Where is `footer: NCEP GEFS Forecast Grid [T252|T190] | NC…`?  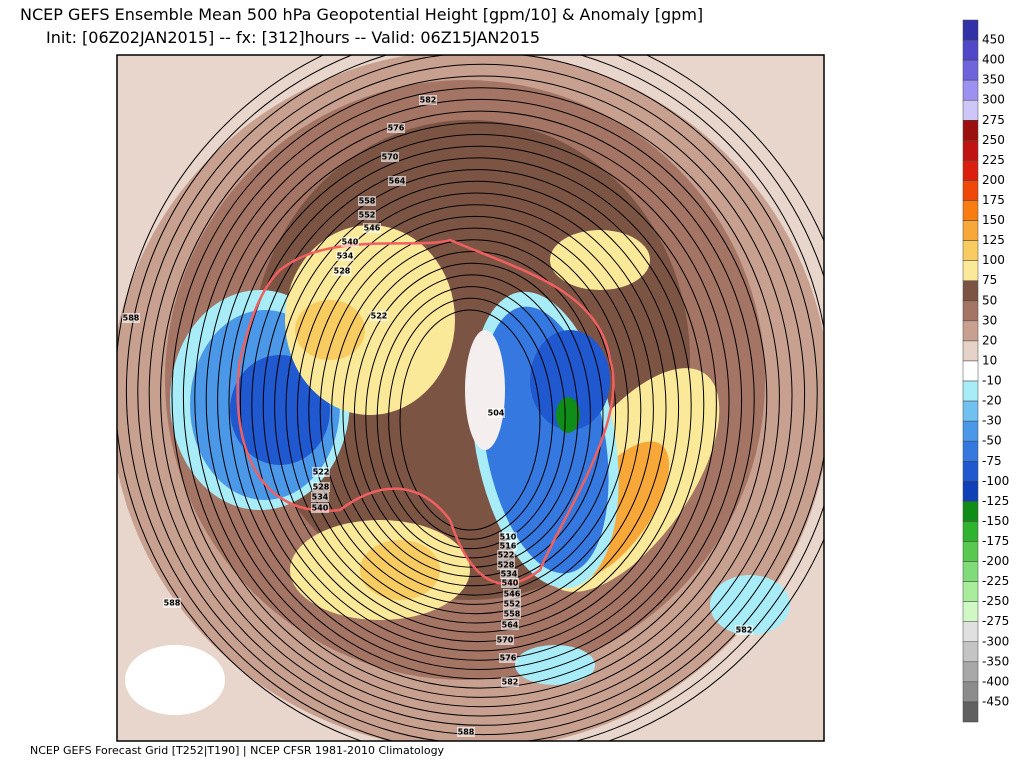 footer: NCEP GEFS Forecast Grid [T252|T190] | NC… is located at coordinates (237, 750).